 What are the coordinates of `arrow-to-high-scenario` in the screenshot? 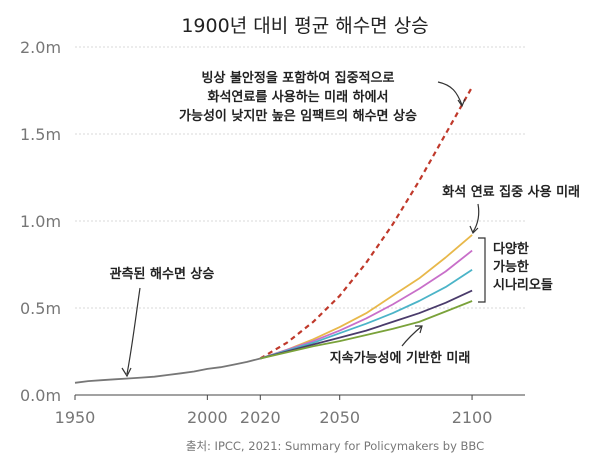 It's located at (476, 218).